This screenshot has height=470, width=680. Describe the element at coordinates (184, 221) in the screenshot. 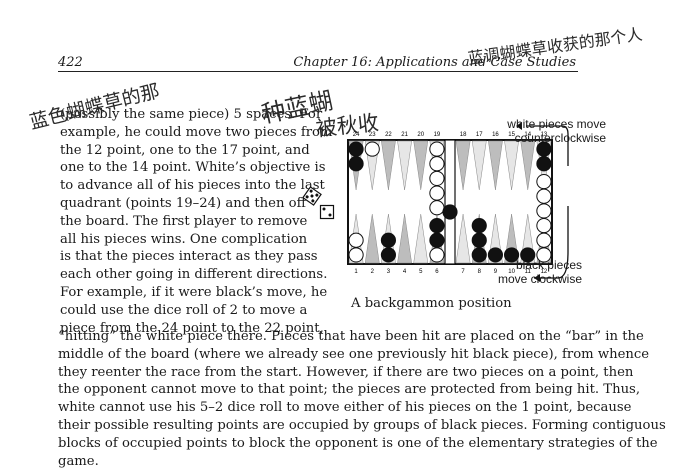

I see `text-line: the board. The first player to remove` at that location.